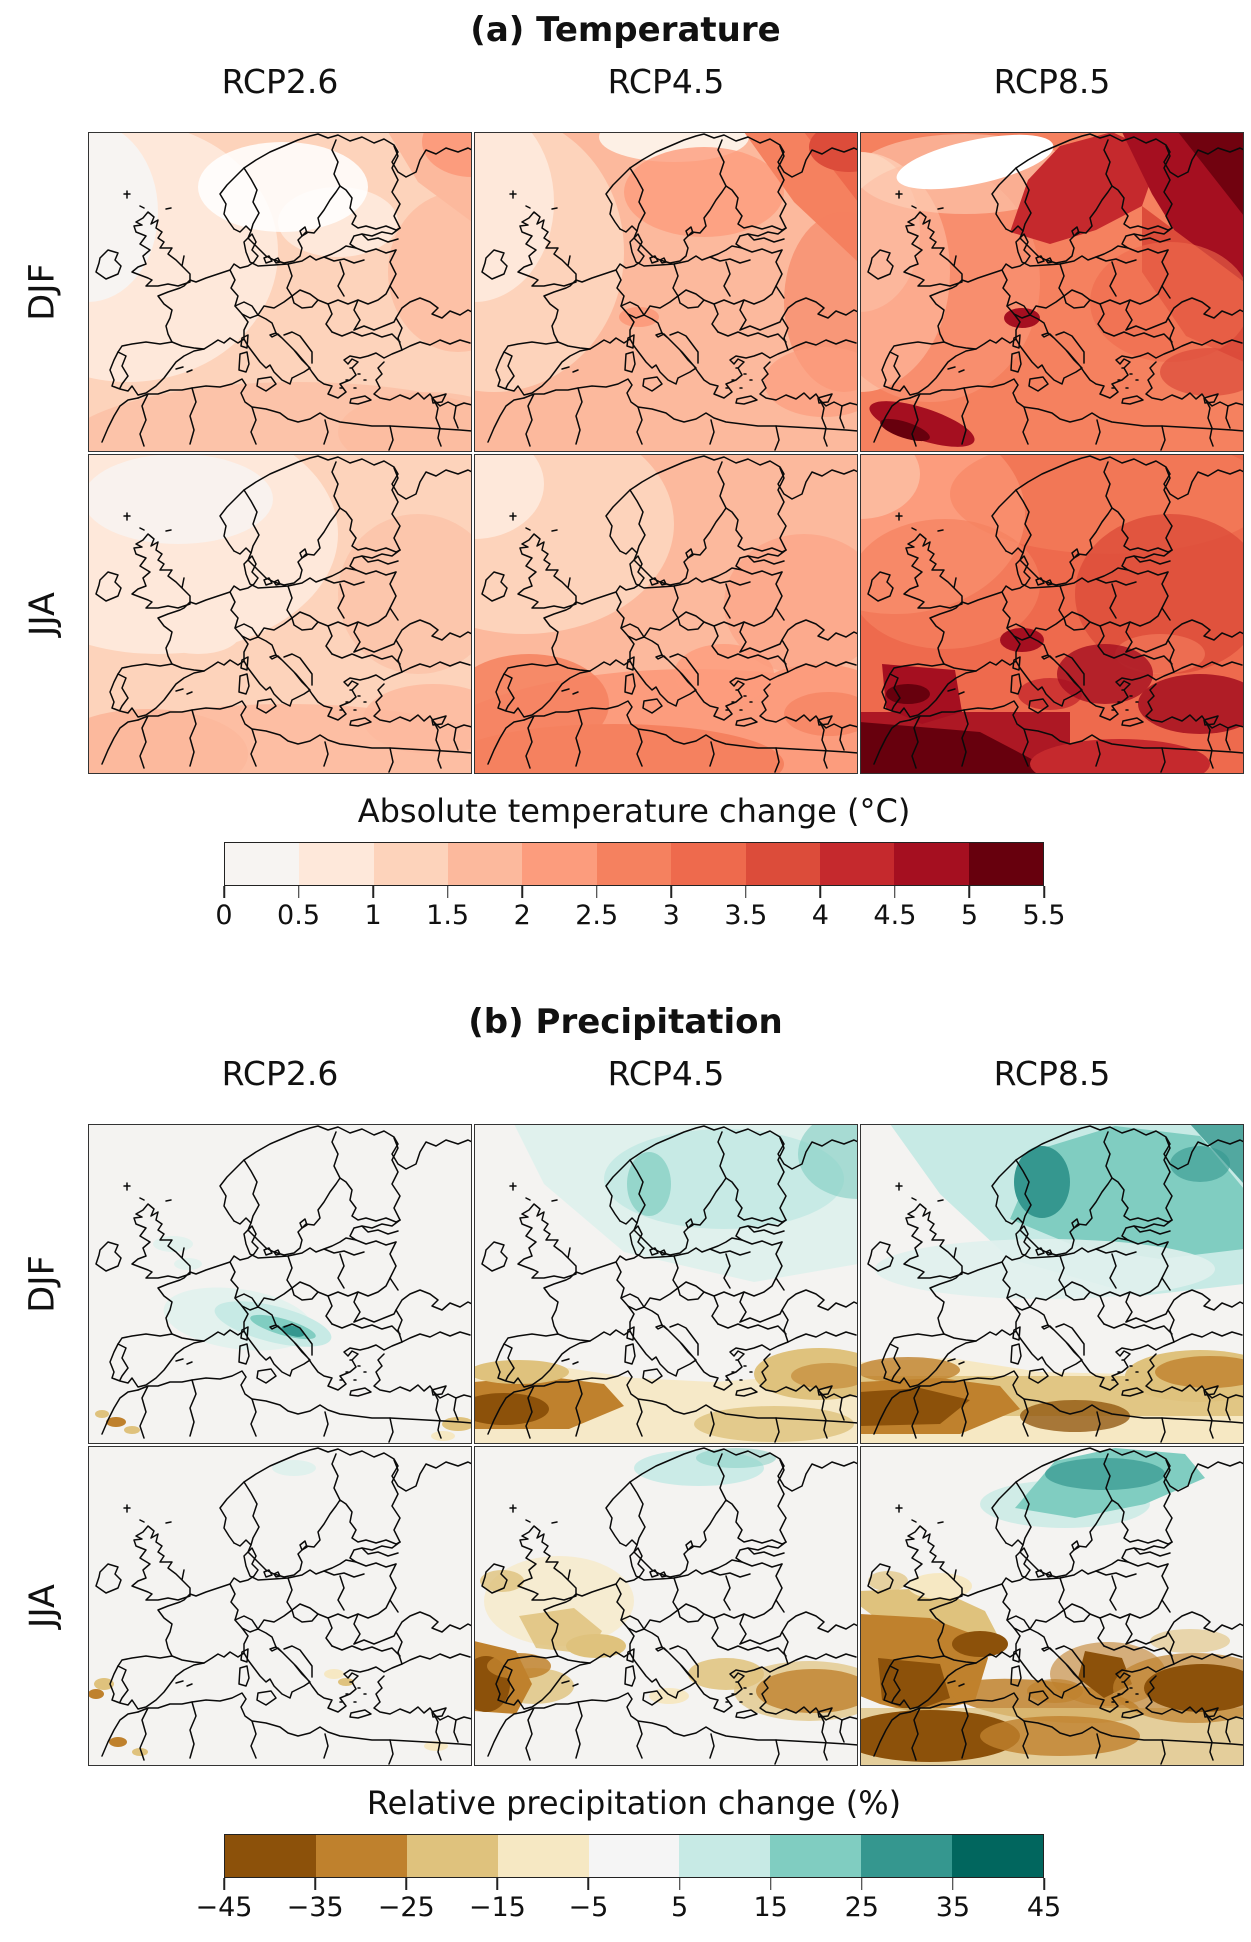 Image resolution: width=1251 pixels, height=1942 pixels. Describe the element at coordinates (299, 915) in the screenshot. I see `colorbar-tick-label: 0.5` at that location.